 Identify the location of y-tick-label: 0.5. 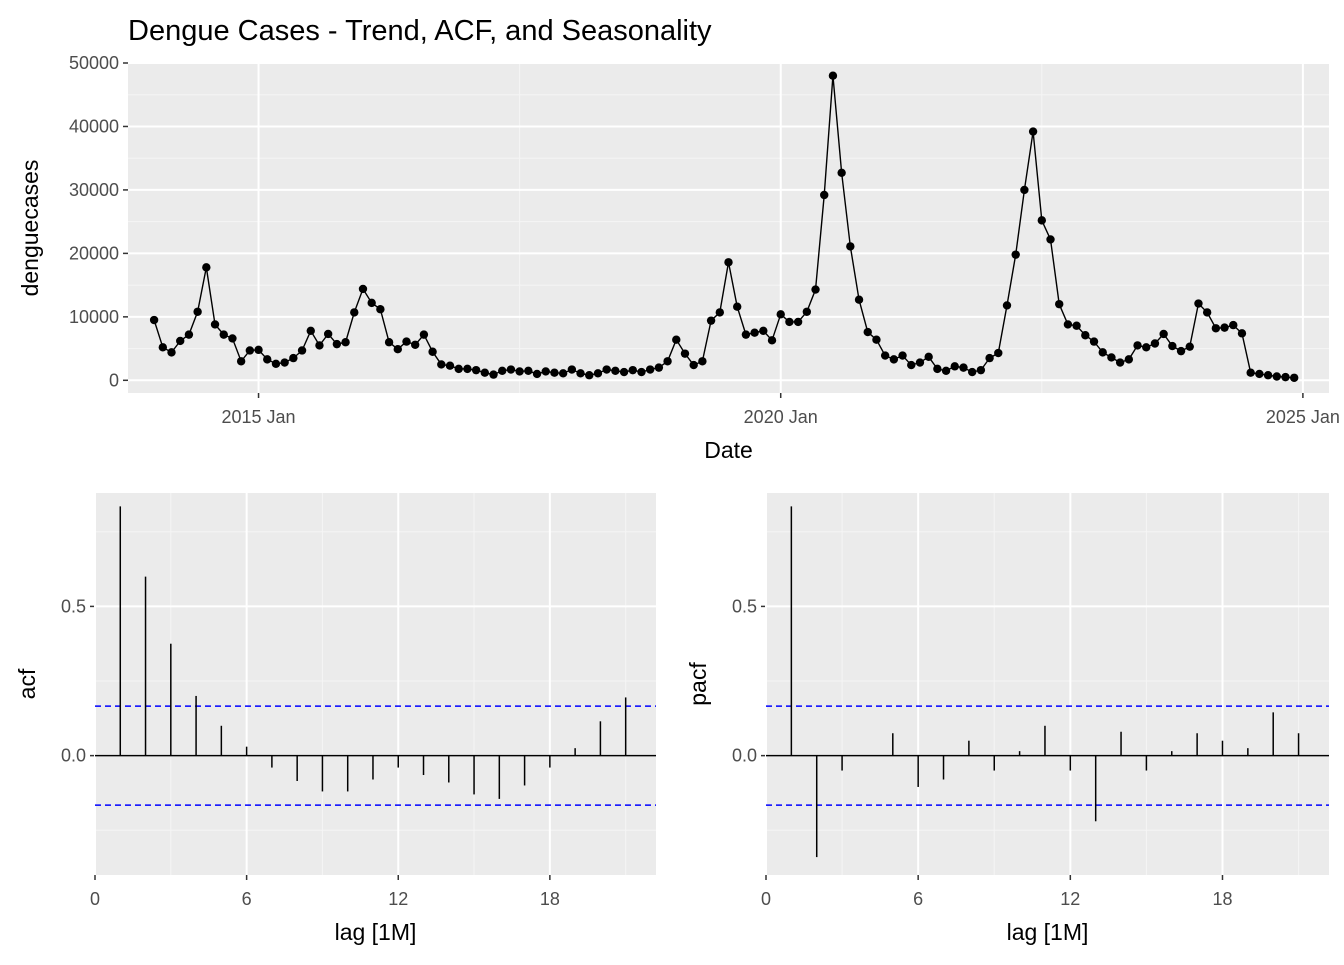
(73, 606).